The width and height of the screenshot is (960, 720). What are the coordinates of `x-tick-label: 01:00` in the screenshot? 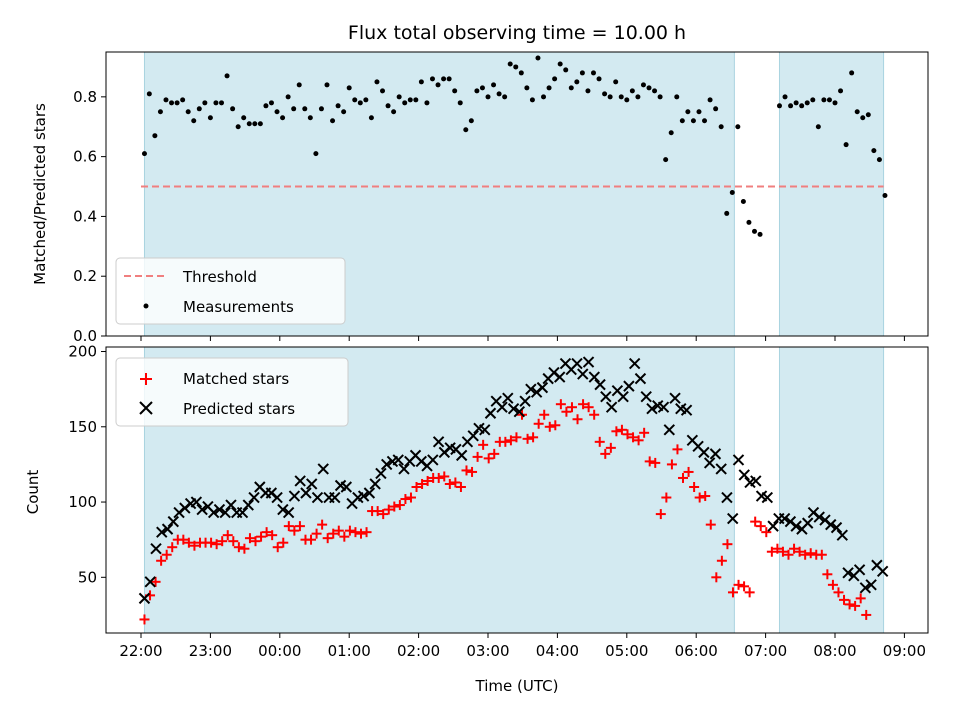 It's located at (349, 651).